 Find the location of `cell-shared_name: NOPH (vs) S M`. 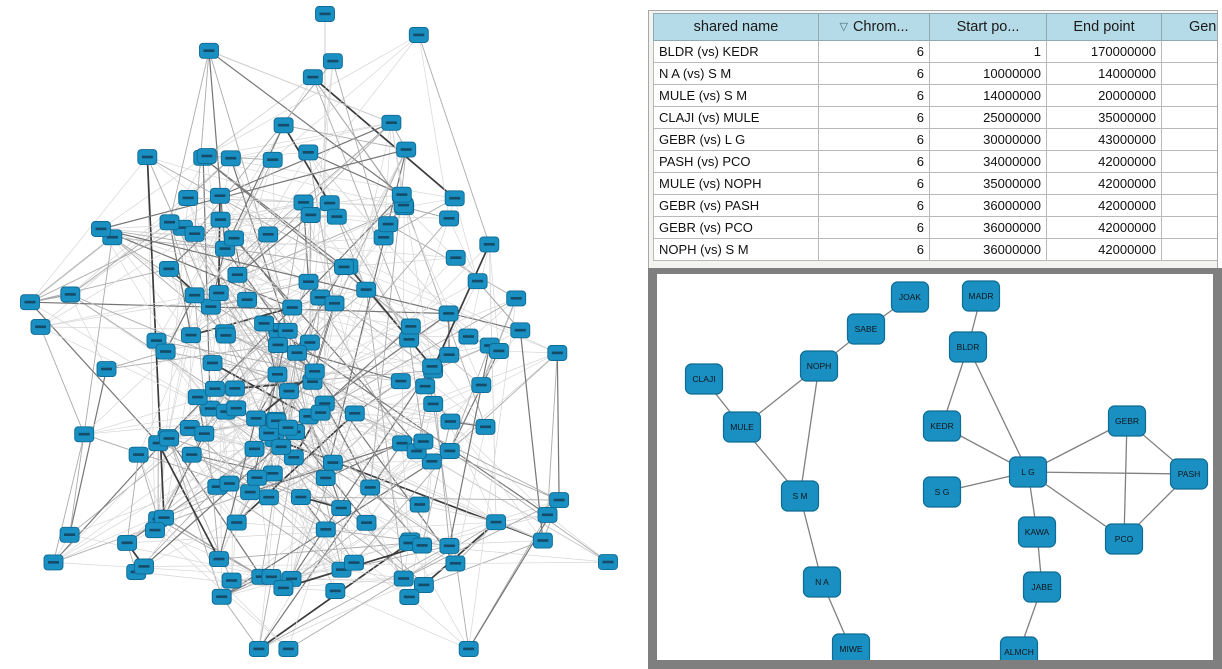

cell-shared_name: NOPH (vs) S M is located at coordinates (736, 249).